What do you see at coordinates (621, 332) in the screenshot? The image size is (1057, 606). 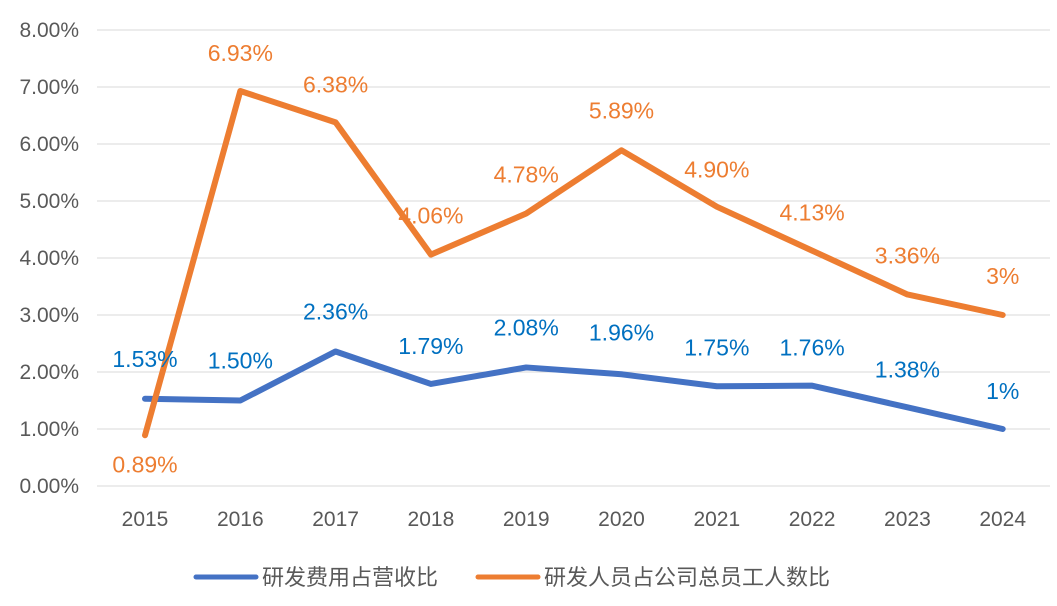 I see `data-label: 1.96%` at bounding box center [621, 332].